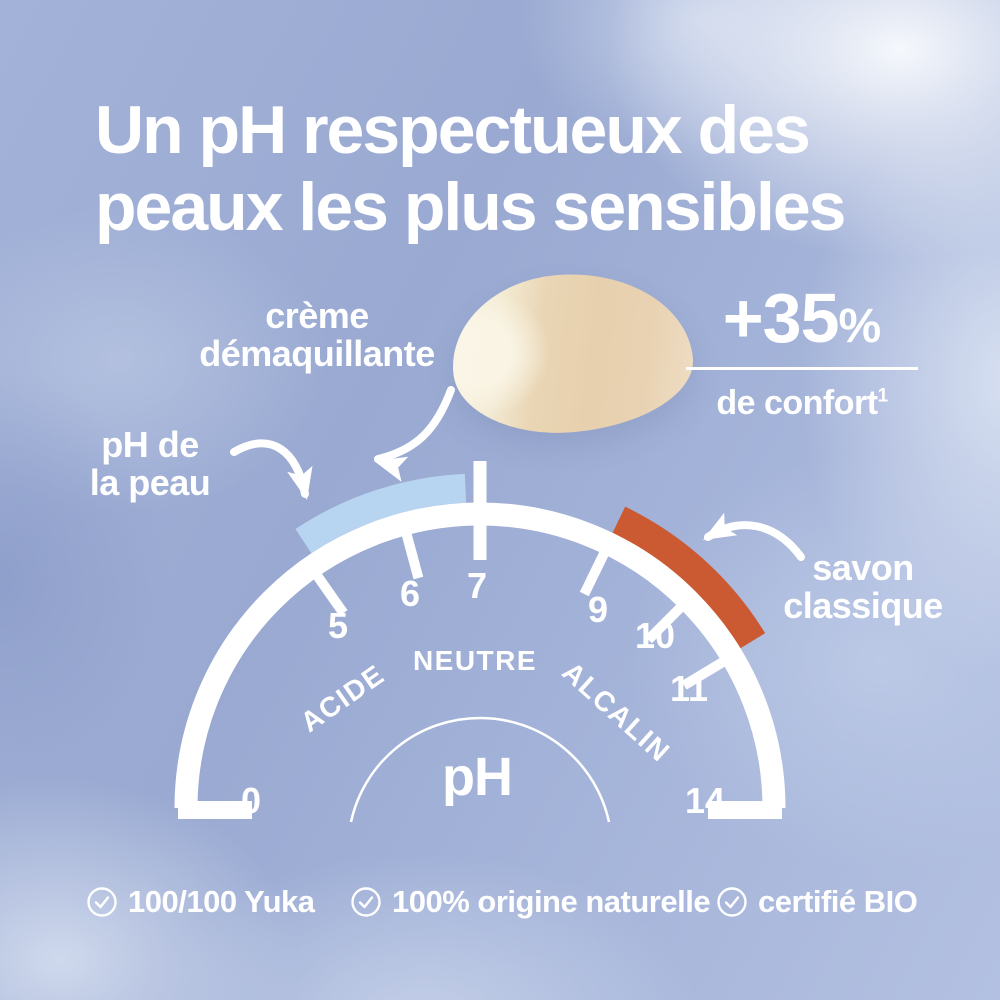 This screenshot has width=1000, height=1000. Describe the element at coordinates (838, 901) in the screenshot. I see `badge-certified-bio-label: certifié BIO` at that location.